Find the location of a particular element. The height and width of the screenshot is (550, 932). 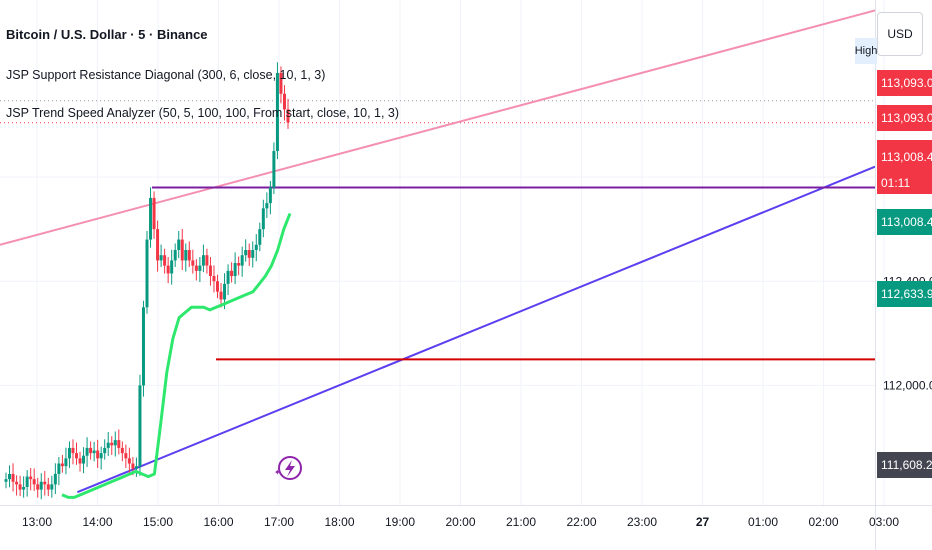

price-label-value: 112,633.97 is located at coordinates (906, 294).